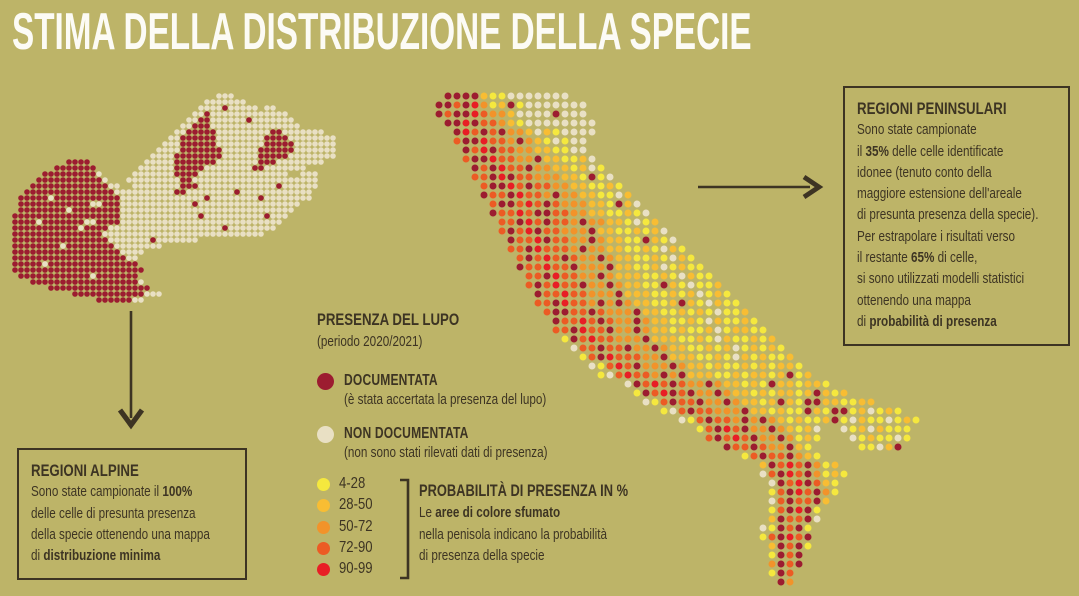 The width and height of the screenshot is (1079, 596). What do you see at coordinates (524, 491) in the screenshot?
I see `probability-title: PROBABILITÀ DI PRESENZA IN %` at bounding box center [524, 491].